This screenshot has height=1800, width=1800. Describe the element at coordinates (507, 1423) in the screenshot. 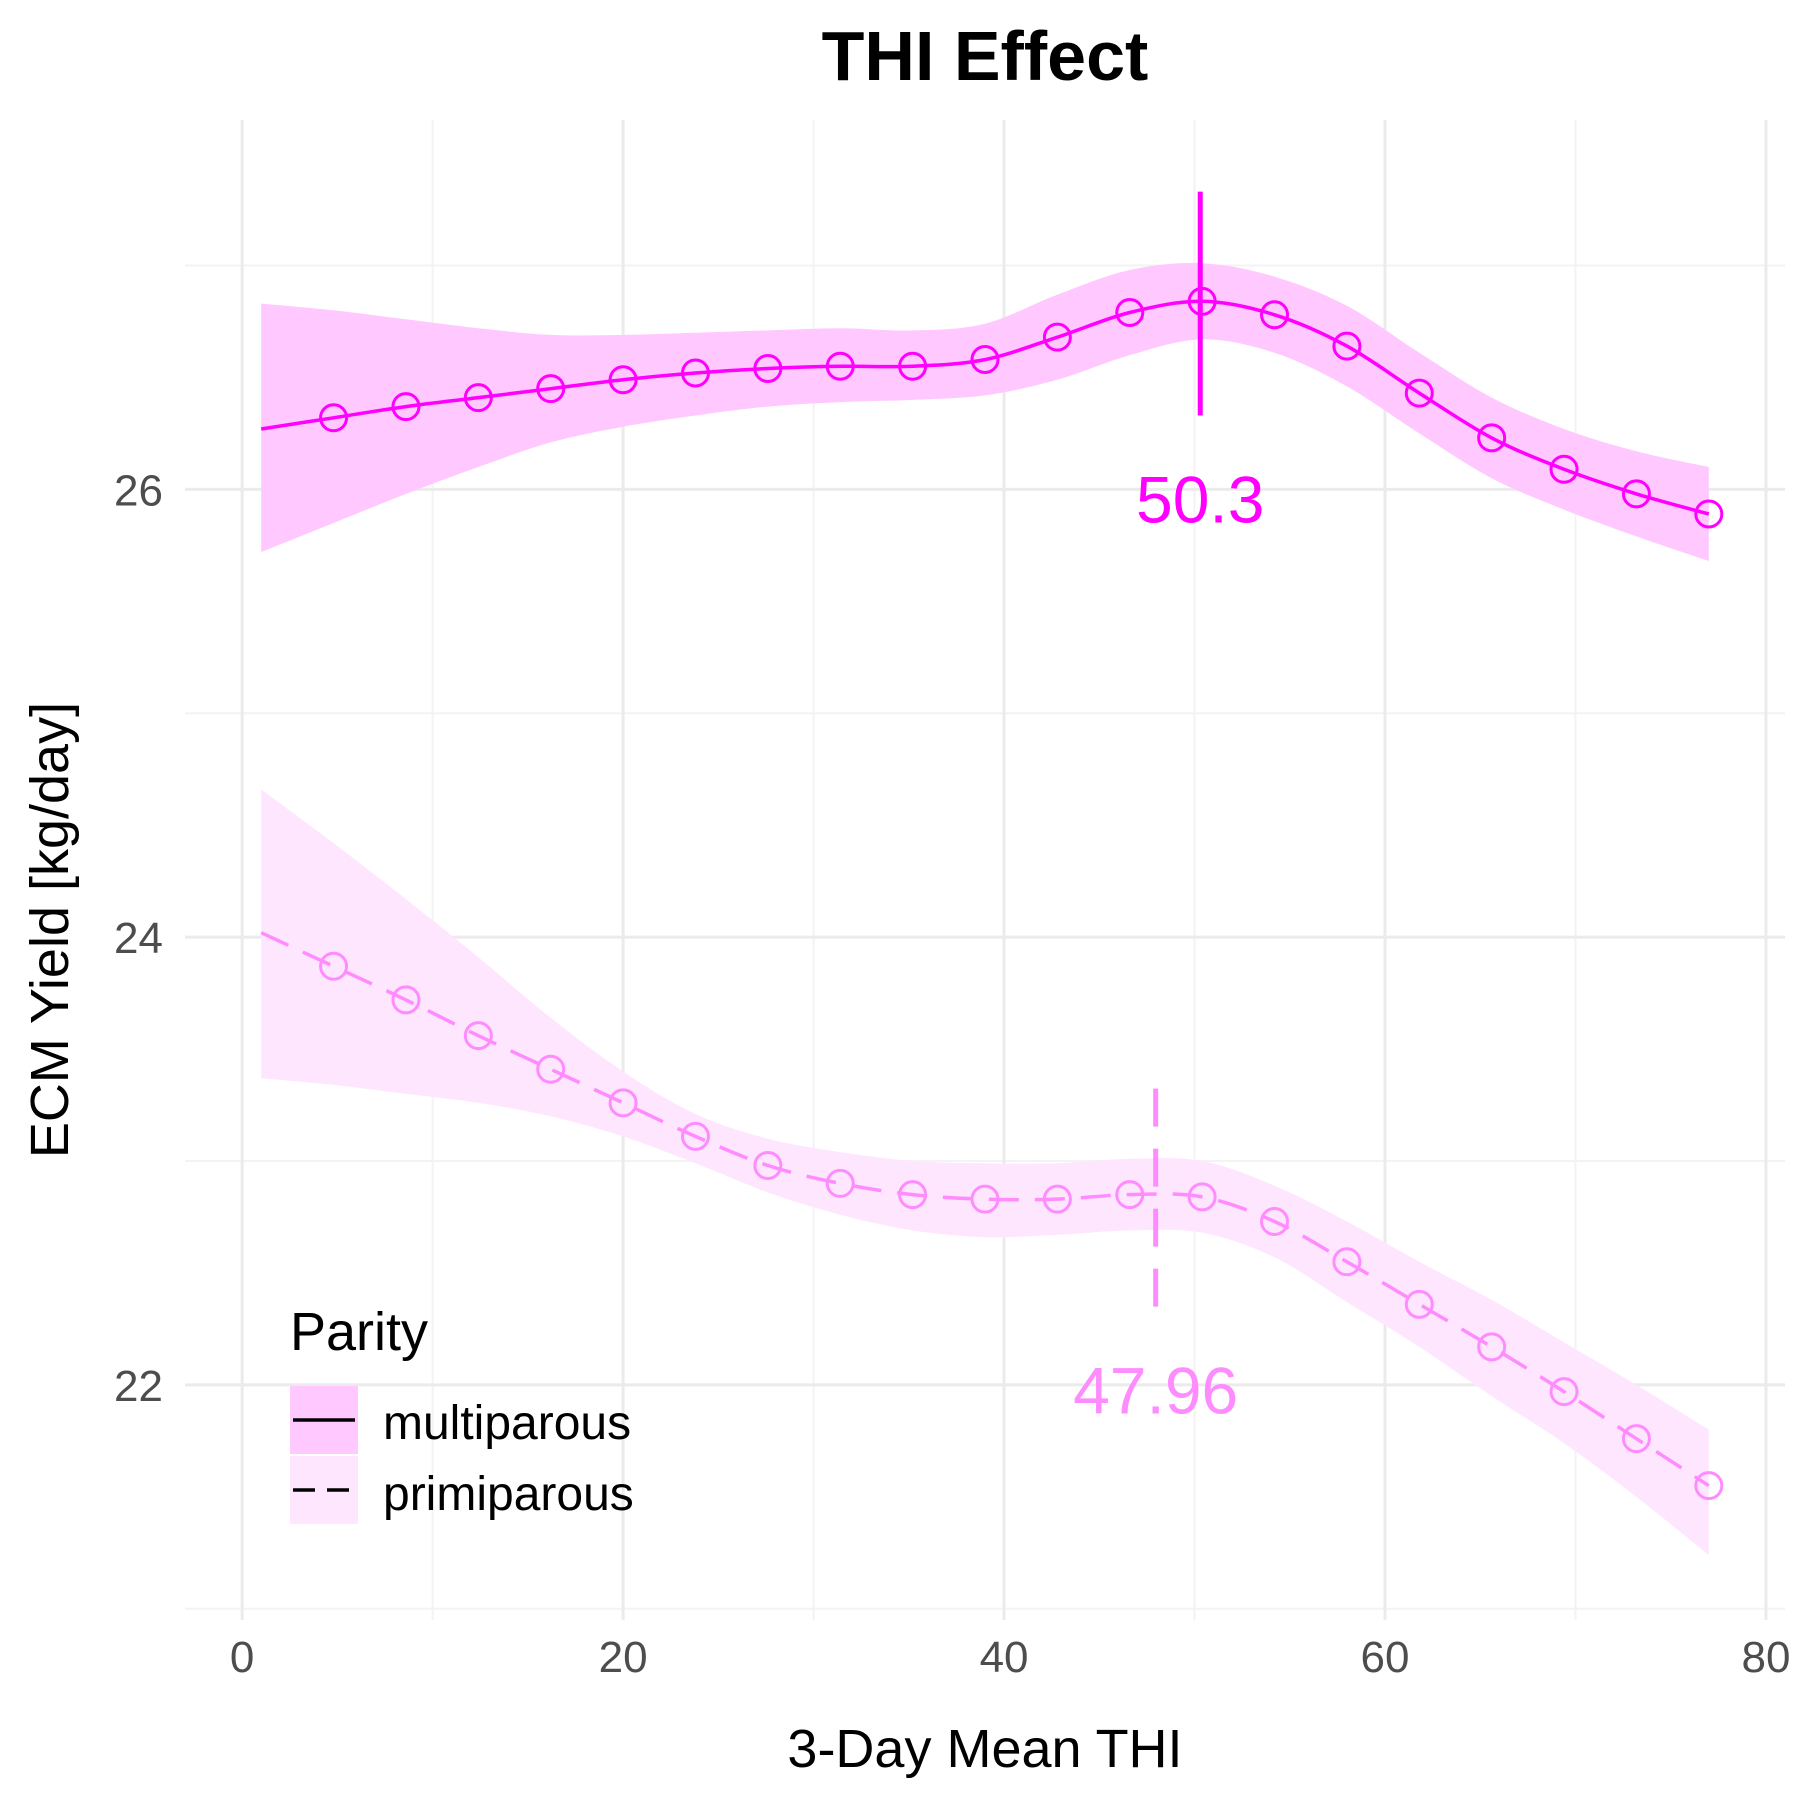

I see `legend-label-multiparous: multiparous` at that location.